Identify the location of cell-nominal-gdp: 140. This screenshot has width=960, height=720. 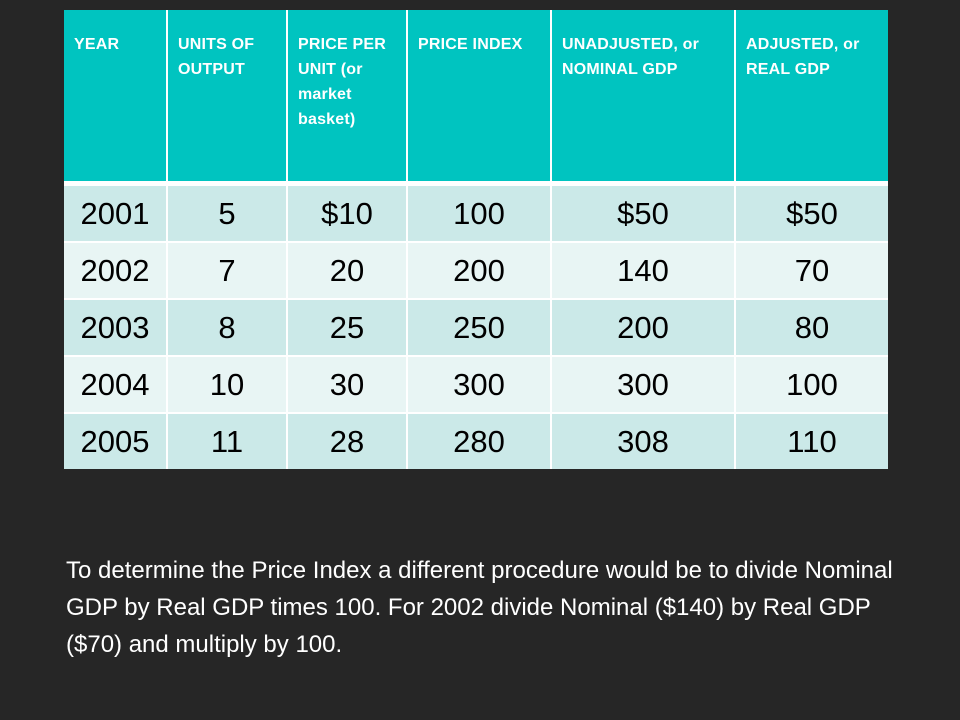
(644, 269).